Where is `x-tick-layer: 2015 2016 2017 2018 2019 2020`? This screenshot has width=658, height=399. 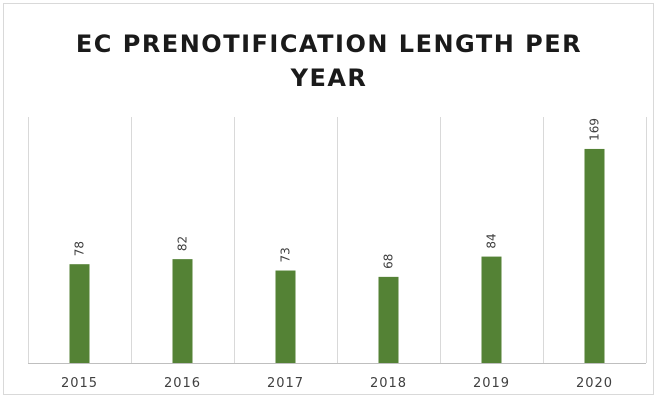 x-tick-layer: 2015 2016 2017 2018 2019 2020 is located at coordinates (337, 383).